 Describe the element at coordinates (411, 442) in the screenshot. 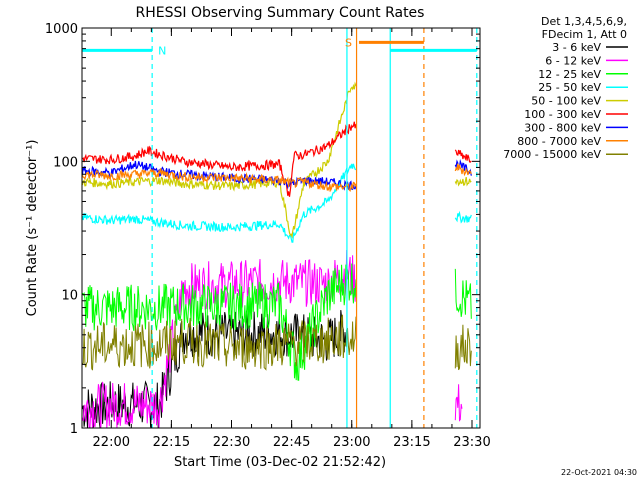

I see `x-tick-label: 23:15` at that location.